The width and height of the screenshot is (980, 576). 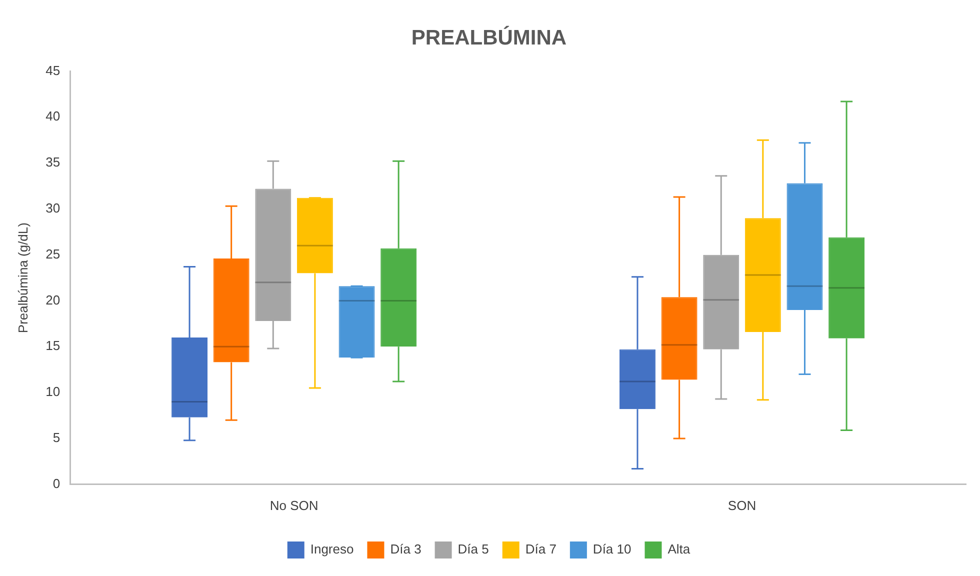 What do you see at coordinates (53, 392) in the screenshot?
I see `y-tick-label: 10` at bounding box center [53, 392].